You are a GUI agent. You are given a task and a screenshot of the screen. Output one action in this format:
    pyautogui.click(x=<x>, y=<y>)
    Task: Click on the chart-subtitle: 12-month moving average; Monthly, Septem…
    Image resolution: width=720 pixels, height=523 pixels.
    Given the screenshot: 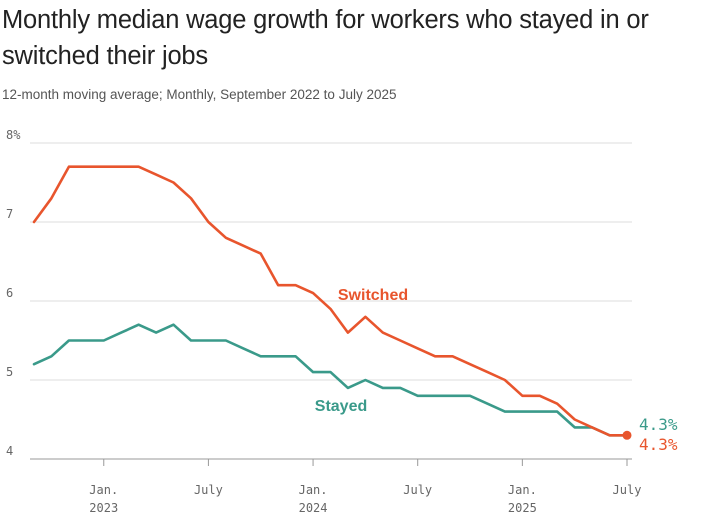 What is the action you would take?
    pyautogui.click(x=199, y=94)
    